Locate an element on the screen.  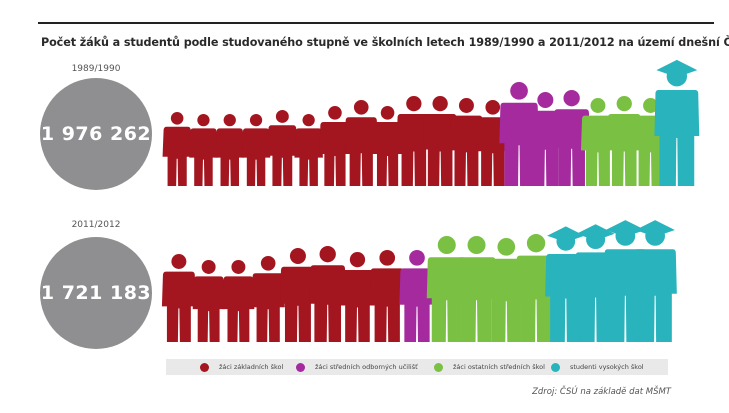
total-circle-2011: 1 721 183 is located at coordinates (96, 293).